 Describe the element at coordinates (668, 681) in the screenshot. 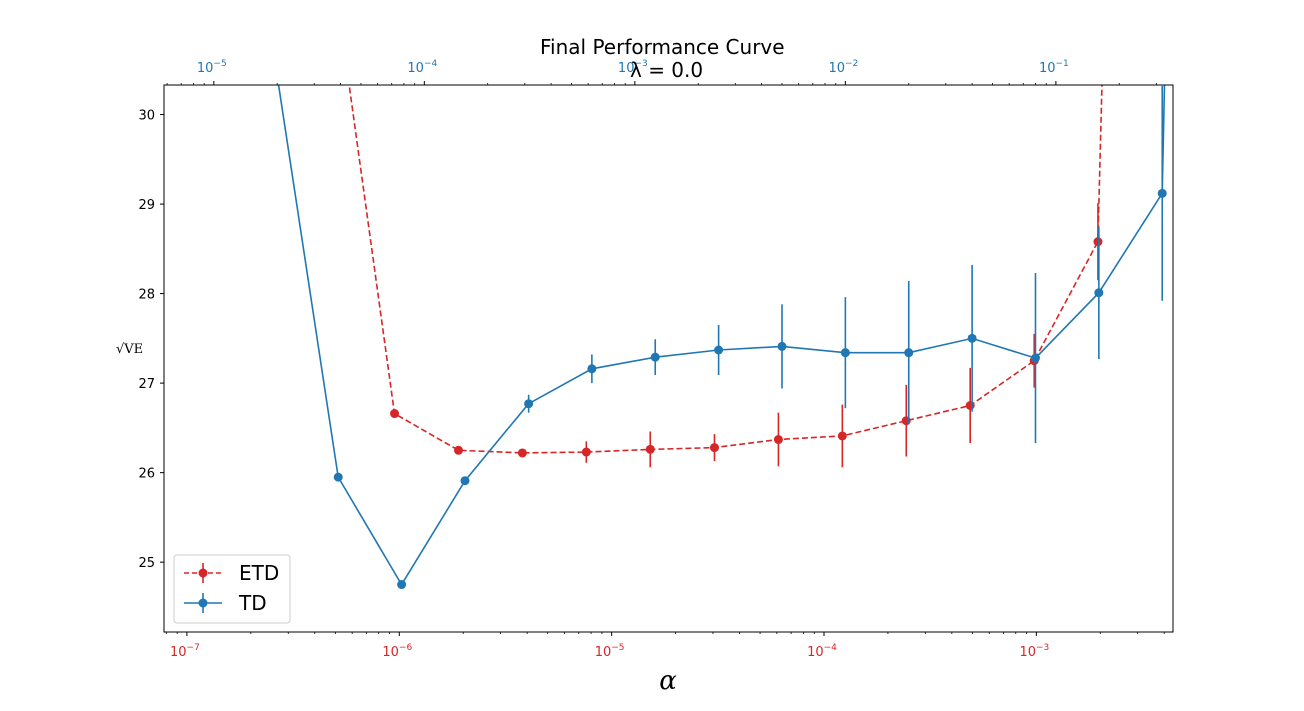

I see `x-axis-label: α` at that location.